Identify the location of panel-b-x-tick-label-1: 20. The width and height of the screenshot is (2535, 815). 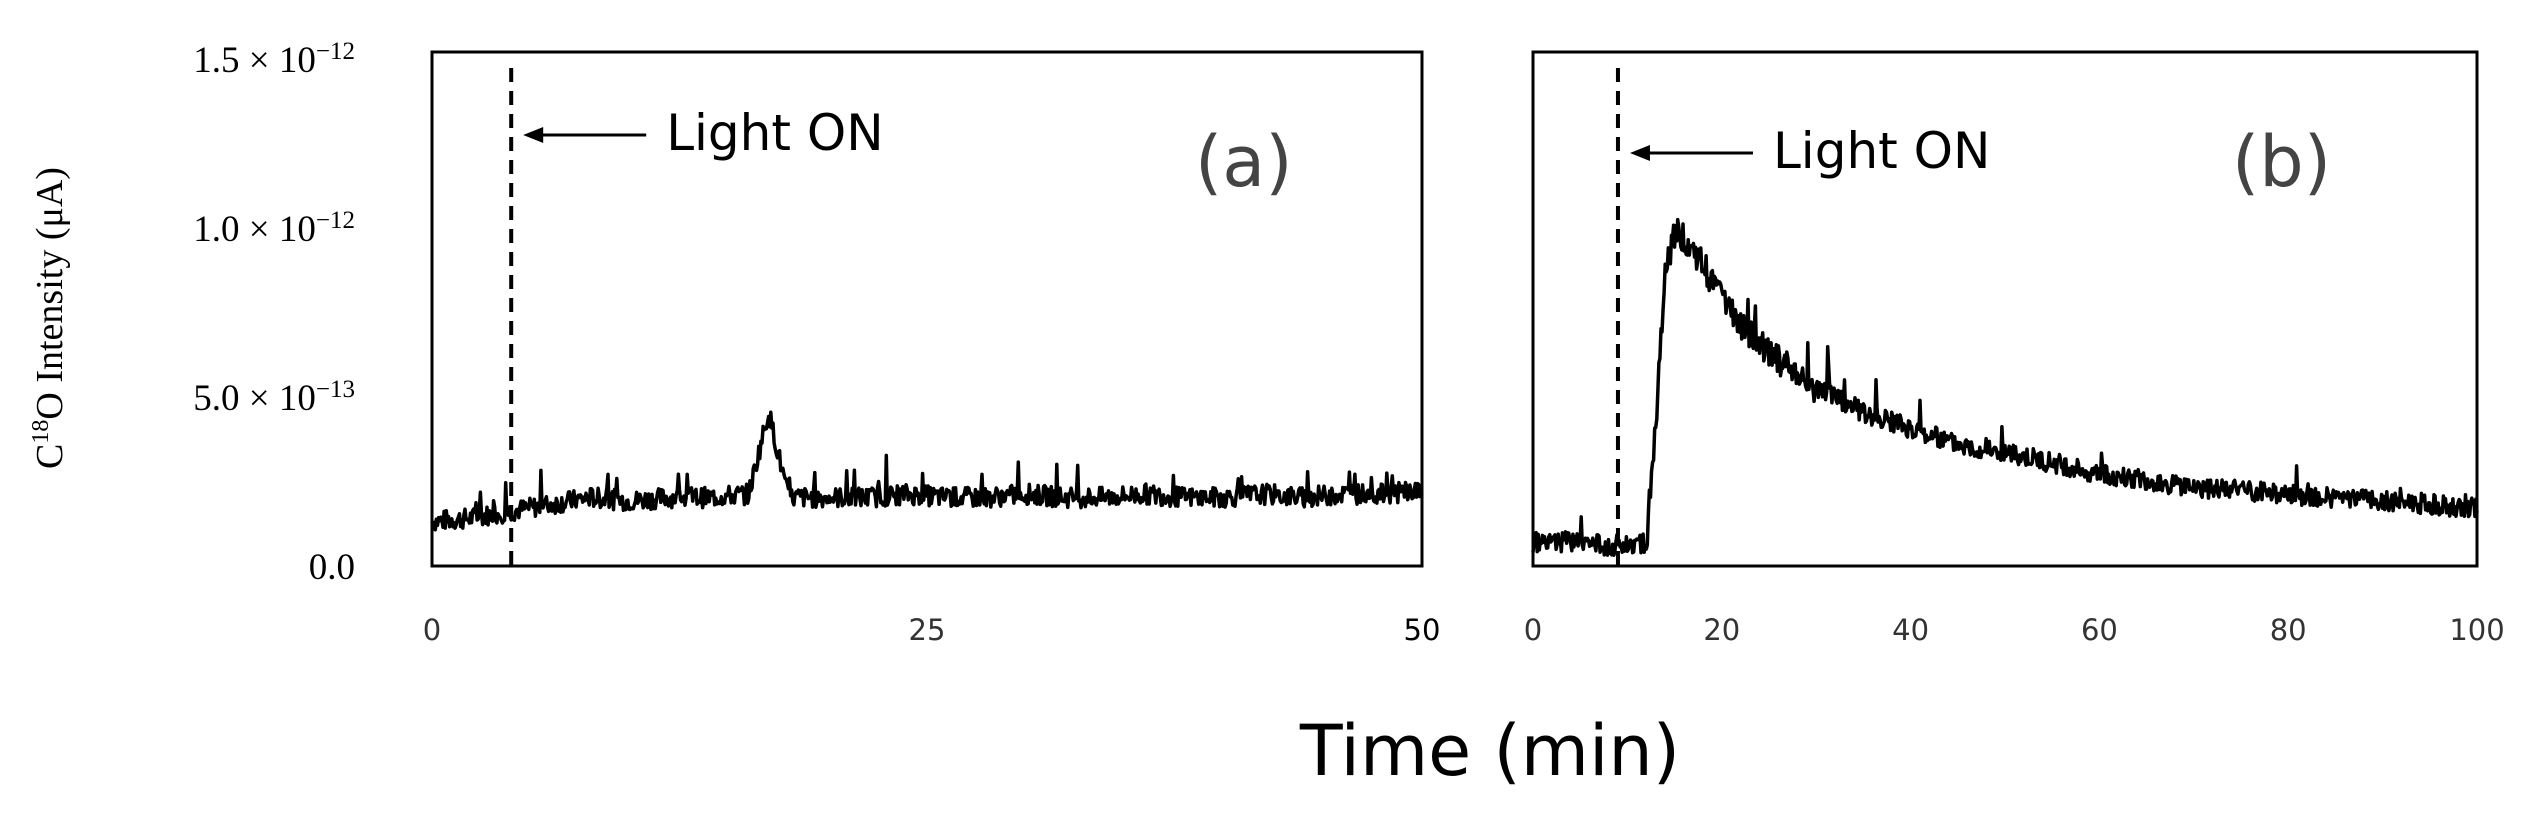
(1721, 630).